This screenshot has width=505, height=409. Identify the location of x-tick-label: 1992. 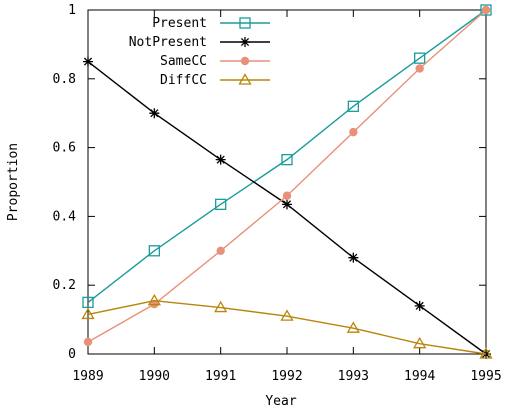
(286, 376).